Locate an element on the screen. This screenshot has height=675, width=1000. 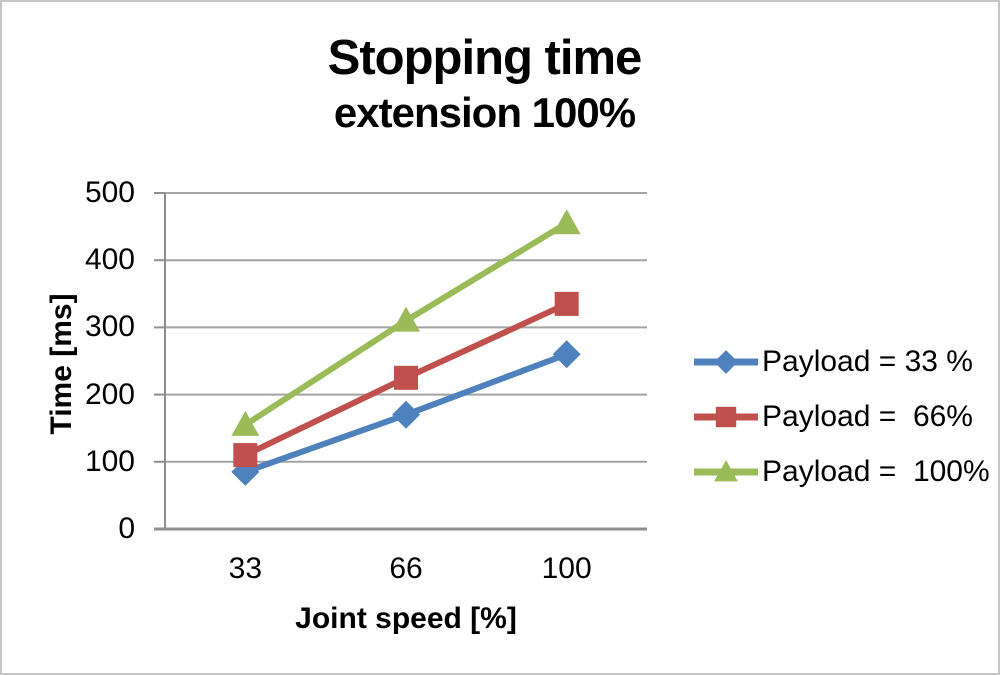
y-tick-label-500: 500 is located at coordinates (109, 192).